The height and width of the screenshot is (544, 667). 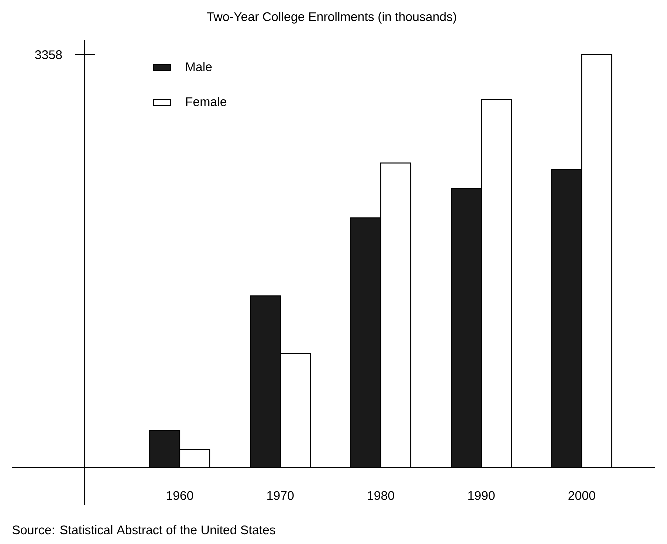 What do you see at coordinates (381, 495) in the screenshot?
I see `x-tick-label: 1980` at bounding box center [381, 495].